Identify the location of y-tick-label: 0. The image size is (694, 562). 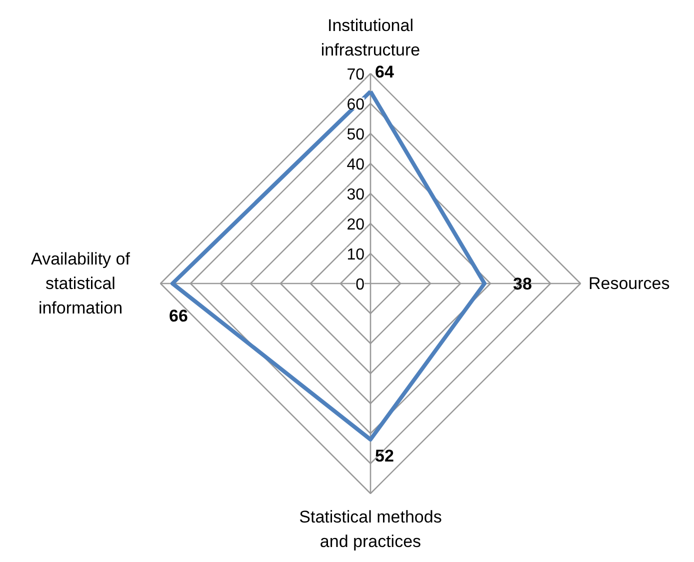
(360, 285).